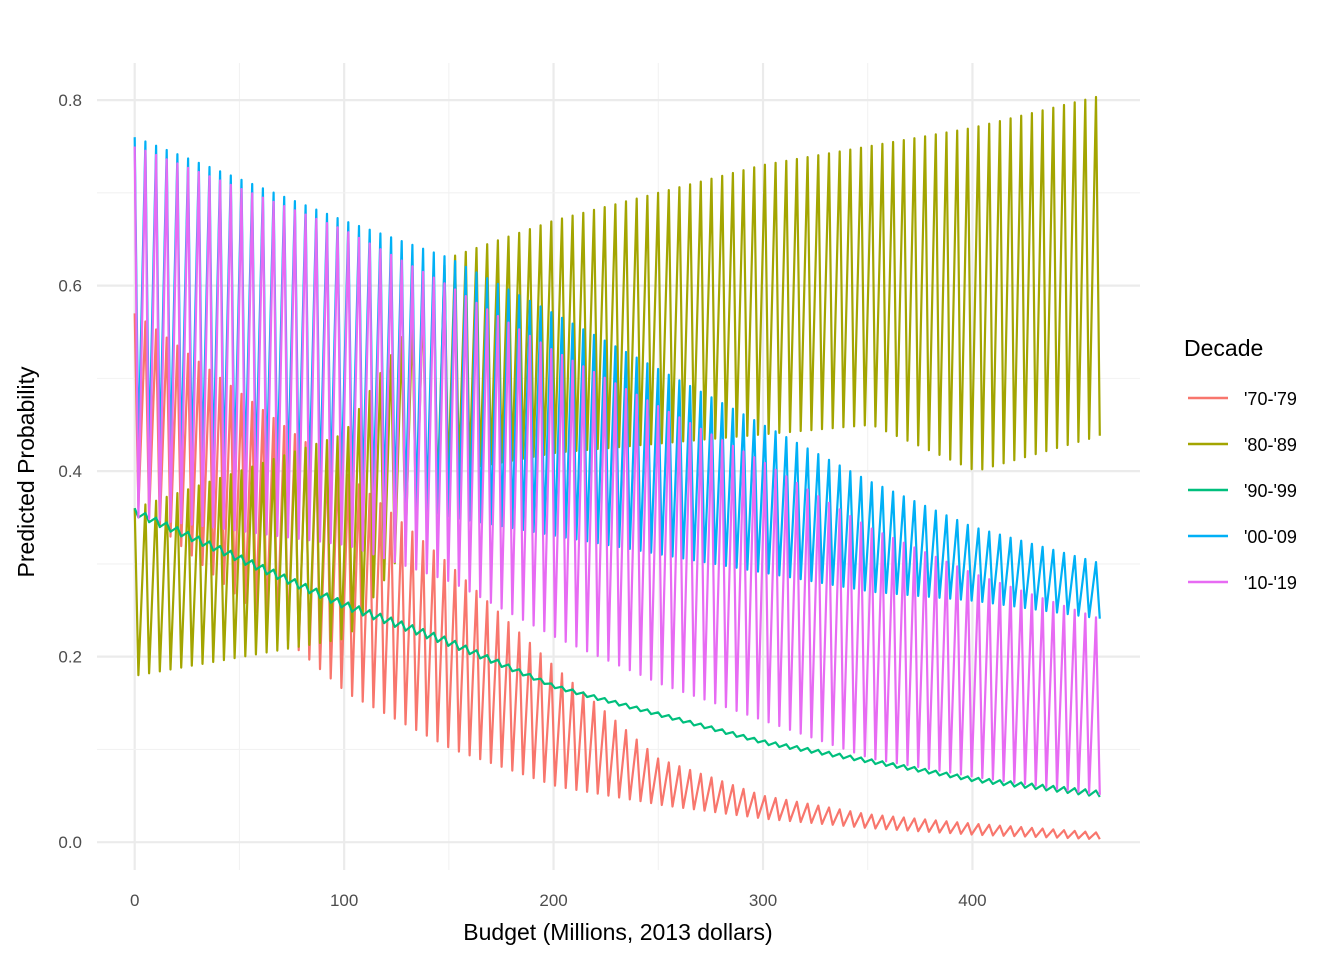 Image resolution: width=1344 pixels, height=960 pixels. I want to click on legend-label: '70-'79, so click(1270, 399).